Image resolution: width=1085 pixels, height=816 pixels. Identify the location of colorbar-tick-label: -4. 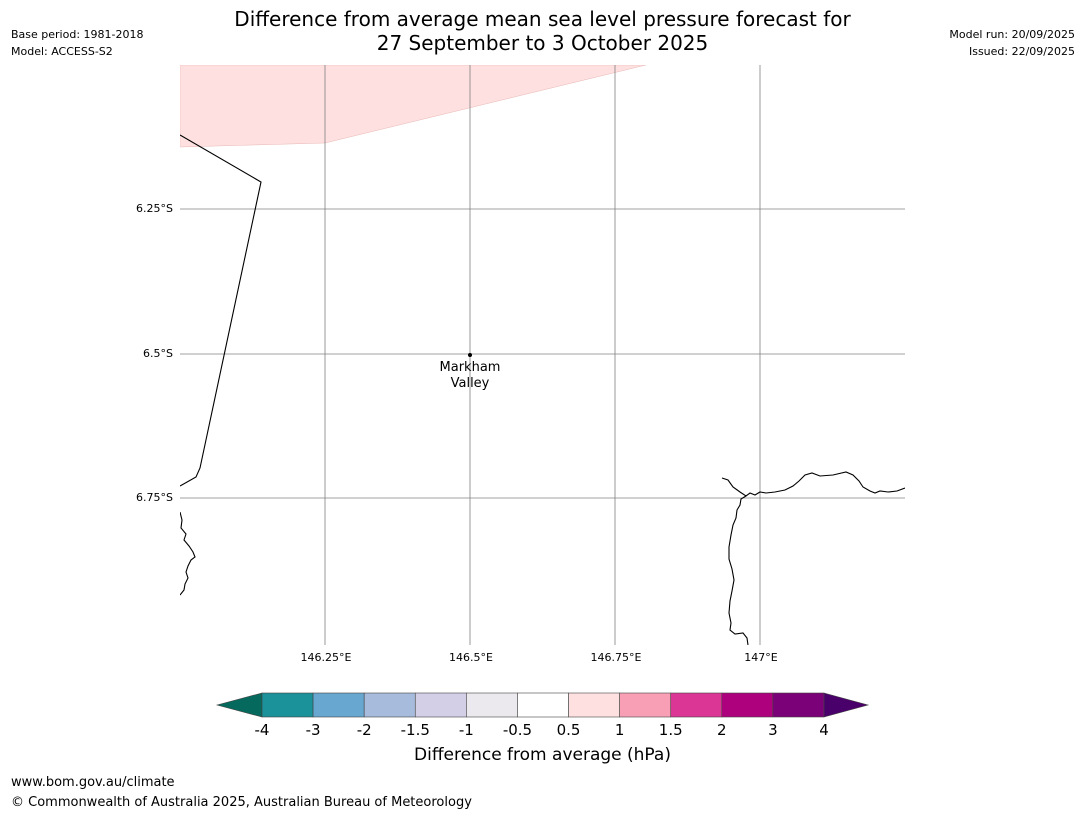
(262, 730).